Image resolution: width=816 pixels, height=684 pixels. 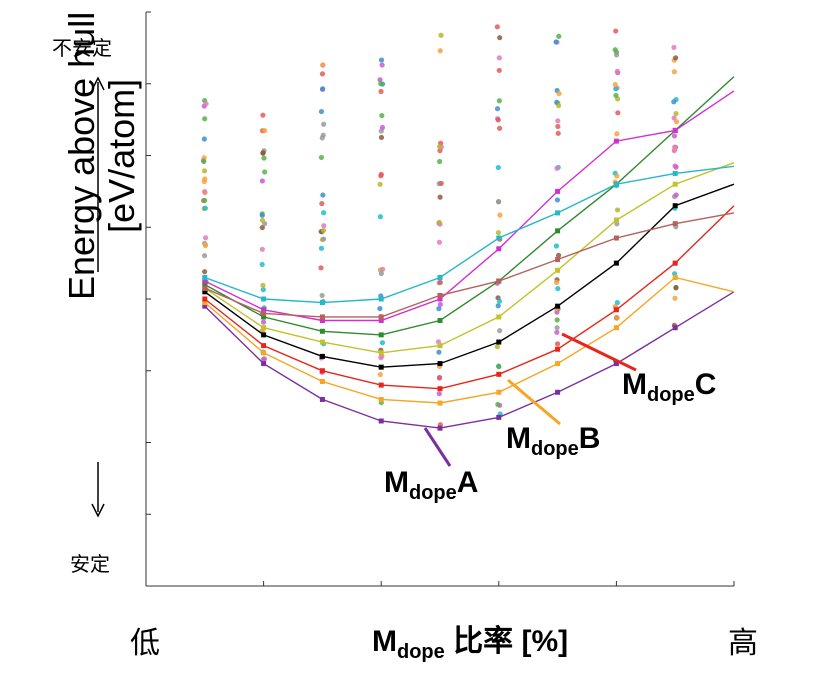 I want to click on series-label-a-sub: dope, so click(x=433, y=493).